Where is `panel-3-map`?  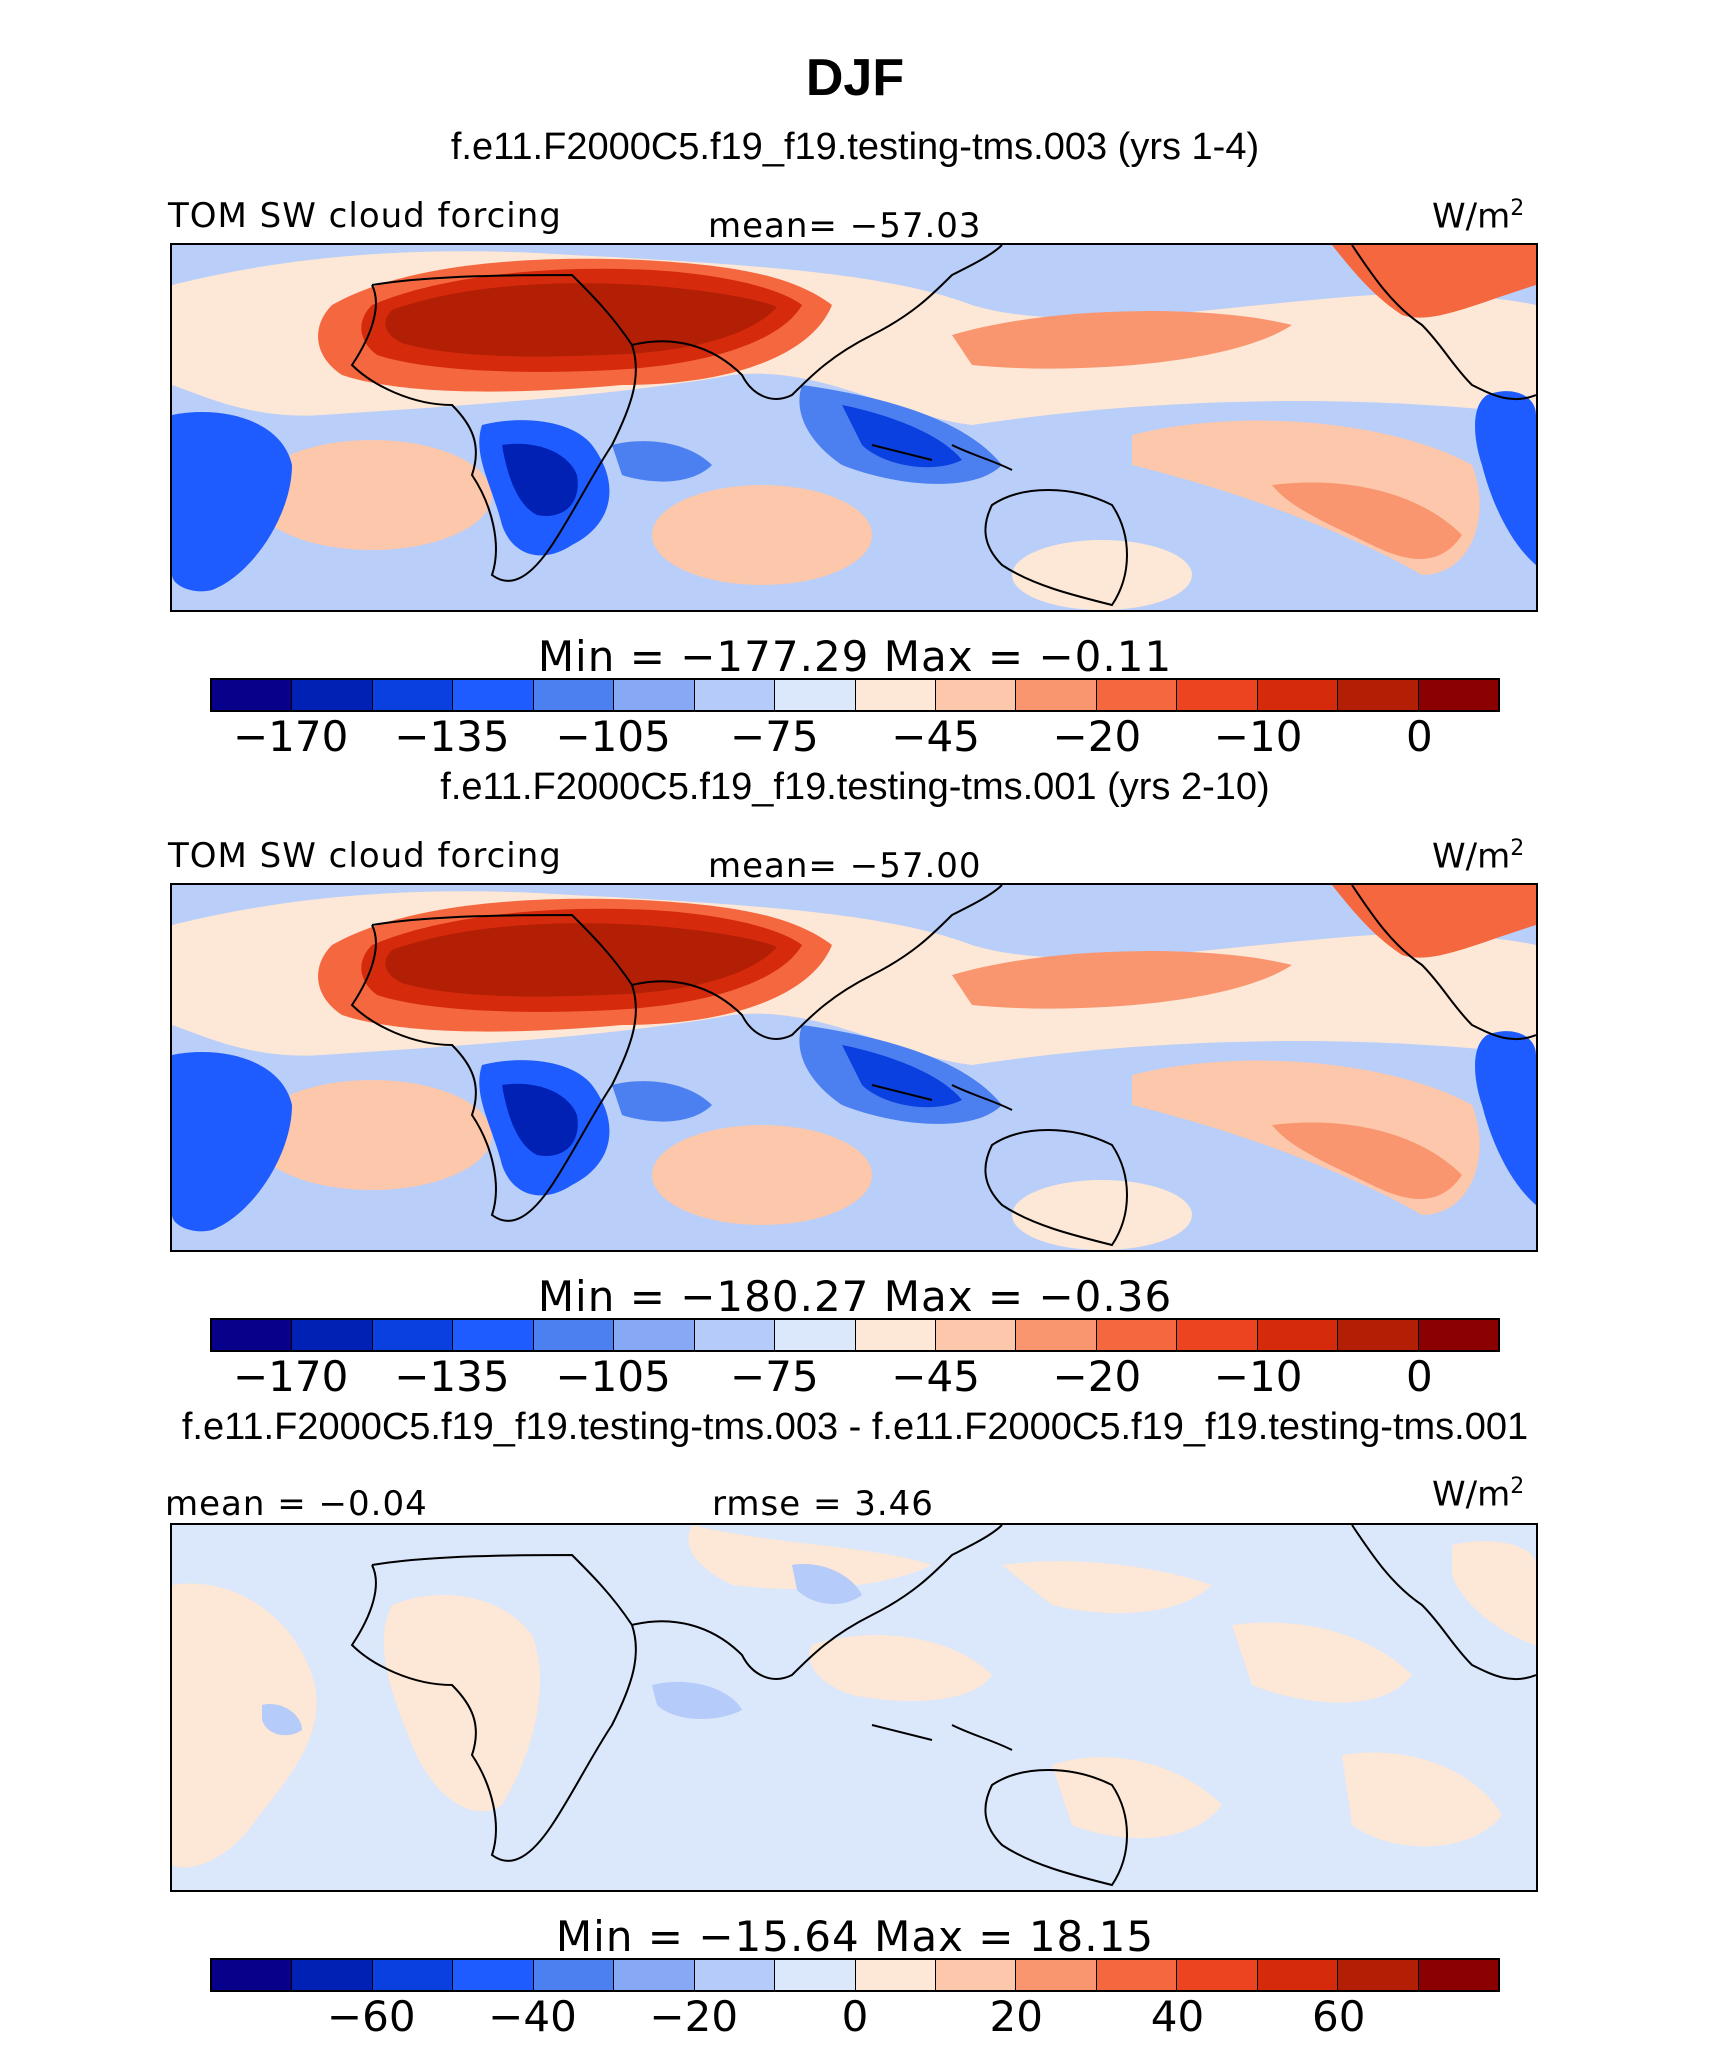
panel-3-map is located at coordinates (854, 1707).